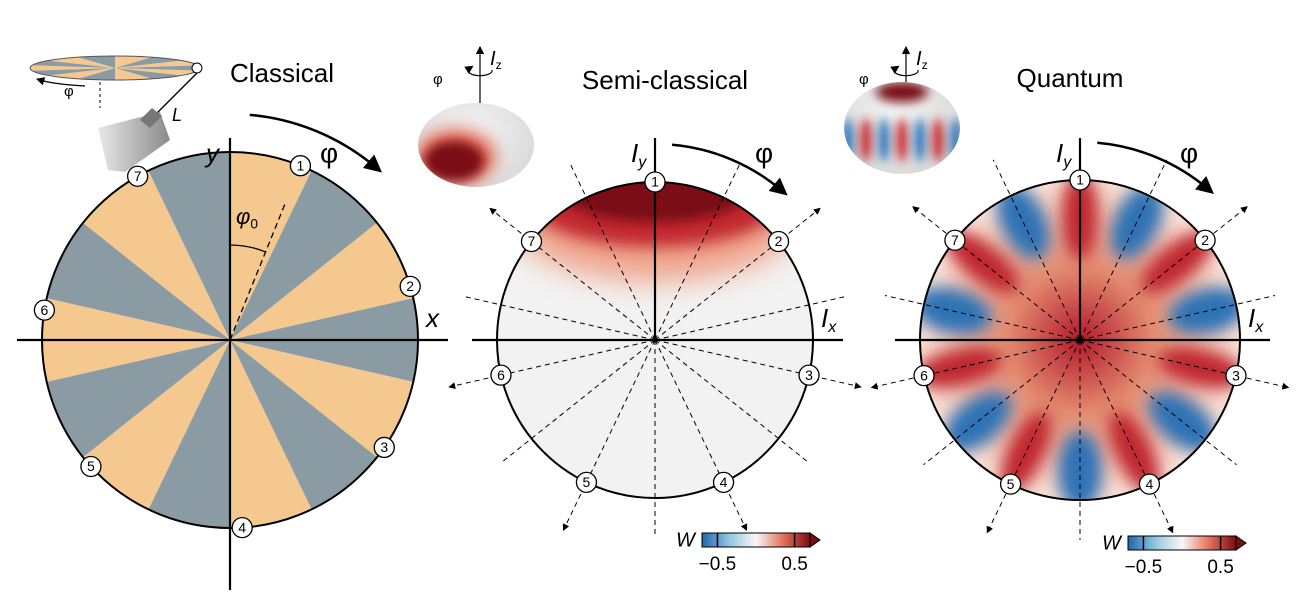 This screenshot has width=1300, height=593. I want to click on colorbar-extend, so click(815, 540).